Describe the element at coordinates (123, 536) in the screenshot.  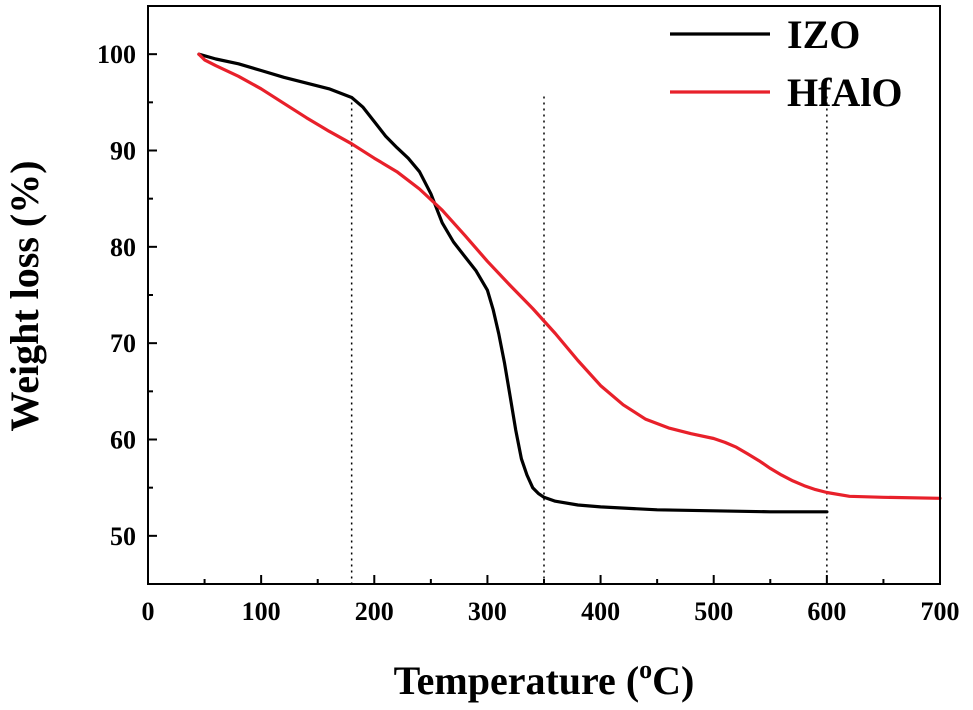
I see `y-tick-label: 50` at that location.